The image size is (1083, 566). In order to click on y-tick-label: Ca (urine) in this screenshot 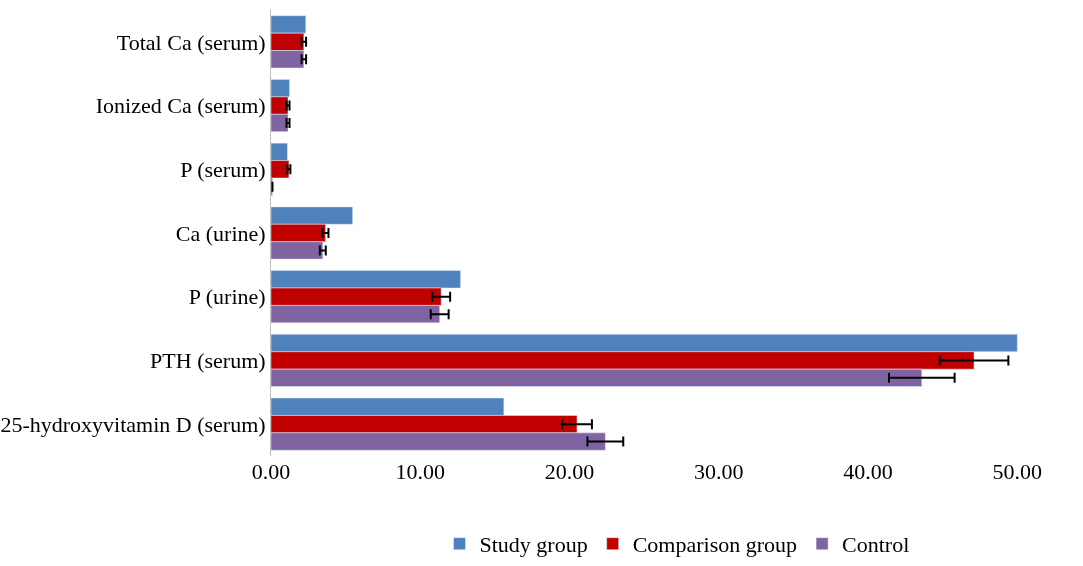, I will do `click(220, 233)`.